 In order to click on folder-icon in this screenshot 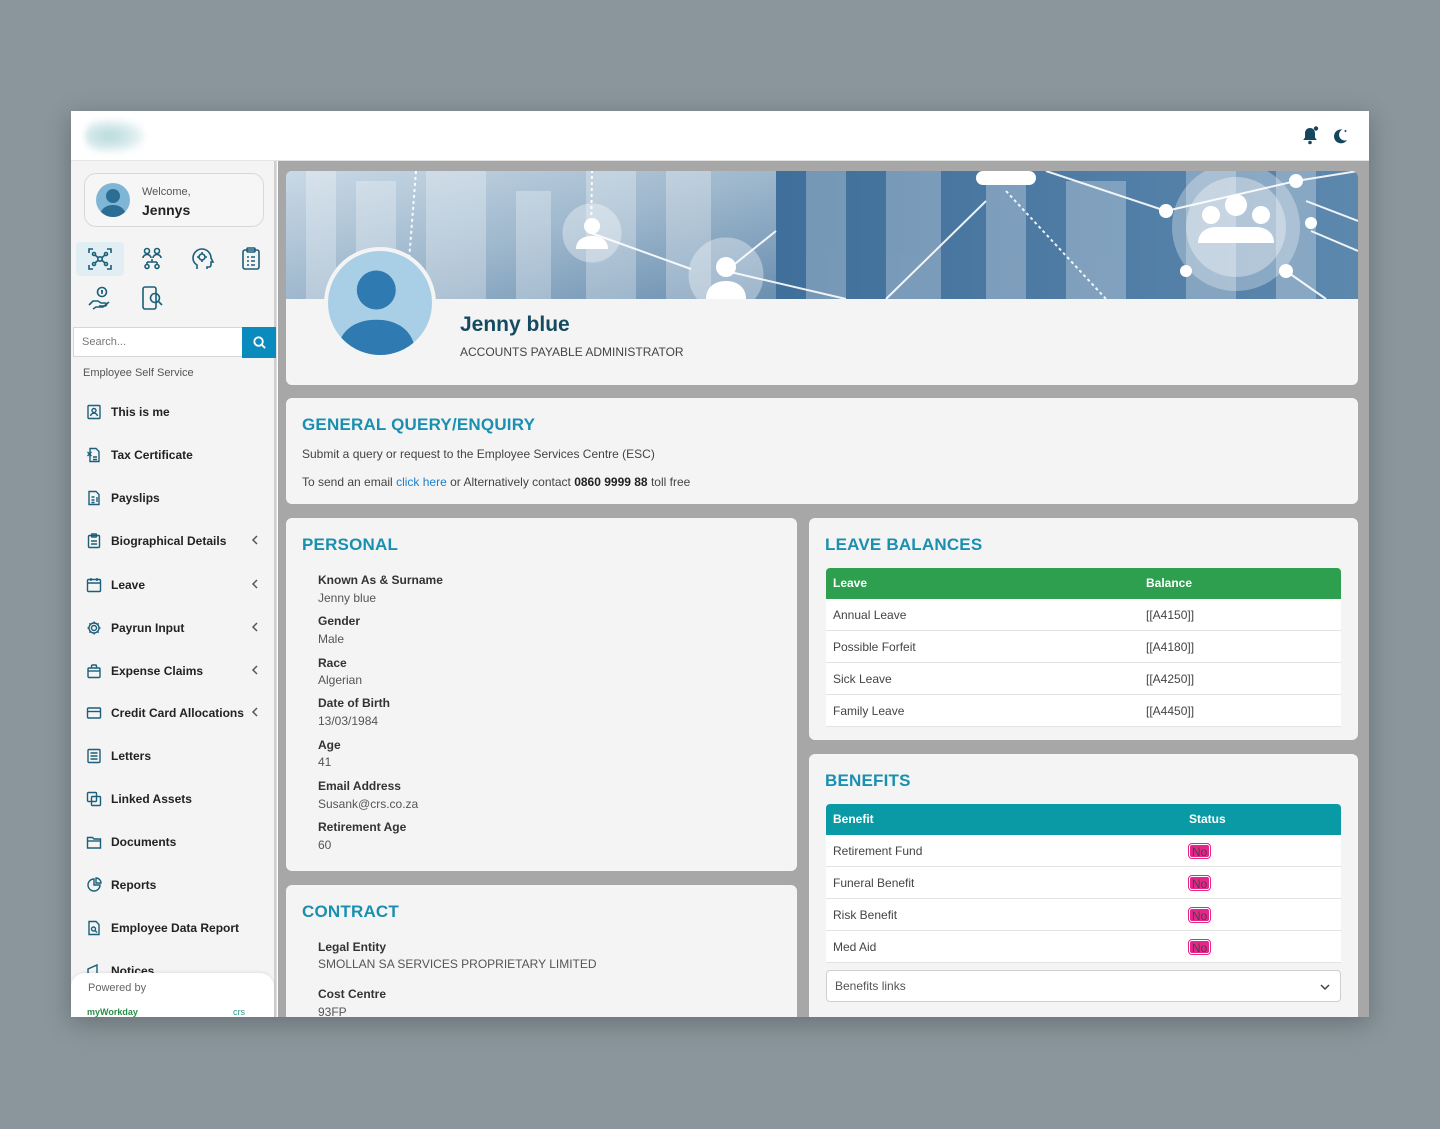, I will do `click(94, 842)`.